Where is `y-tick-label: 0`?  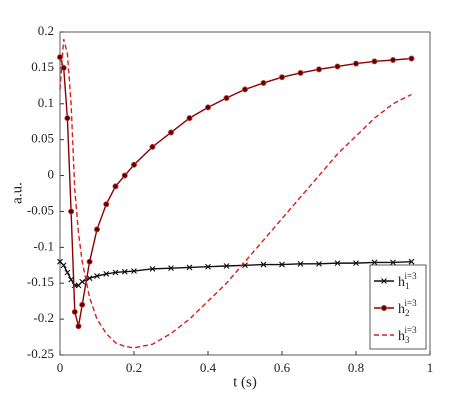 y-tick-label: 0 is located at coordinates (51, 174).